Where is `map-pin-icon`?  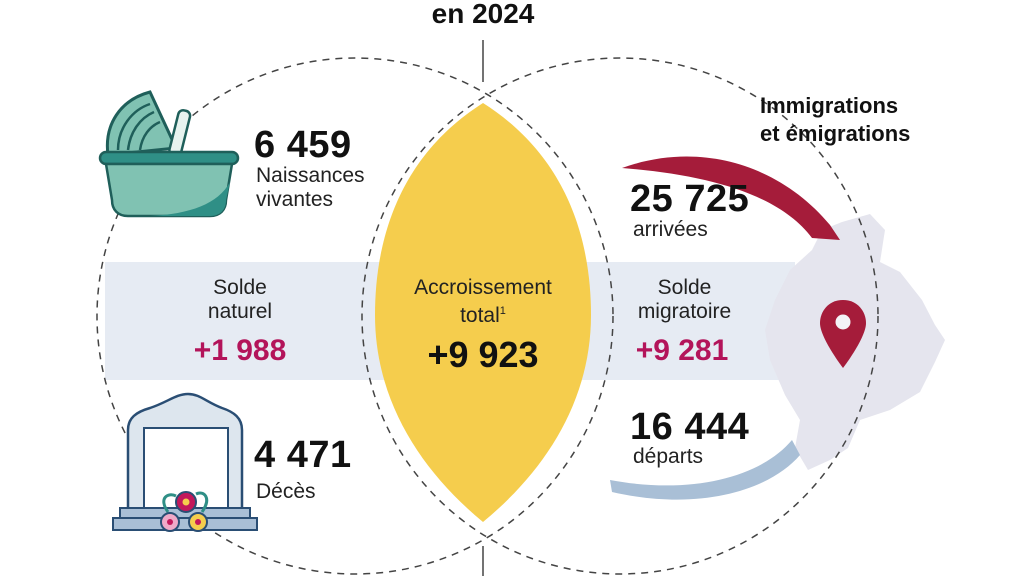
map-pin-icon is located at coordinates (843, 334).